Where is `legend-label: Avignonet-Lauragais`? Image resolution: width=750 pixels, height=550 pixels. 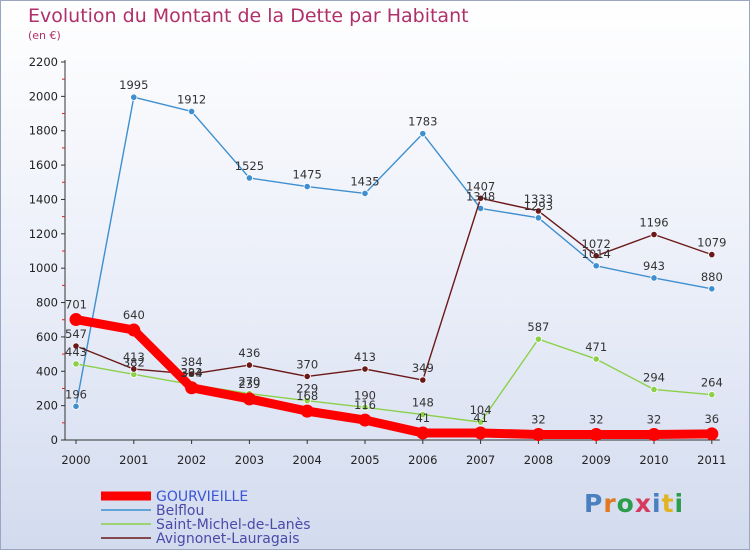 legend-label: Avignonet-Lauragais is located at coordinates (228, 539).